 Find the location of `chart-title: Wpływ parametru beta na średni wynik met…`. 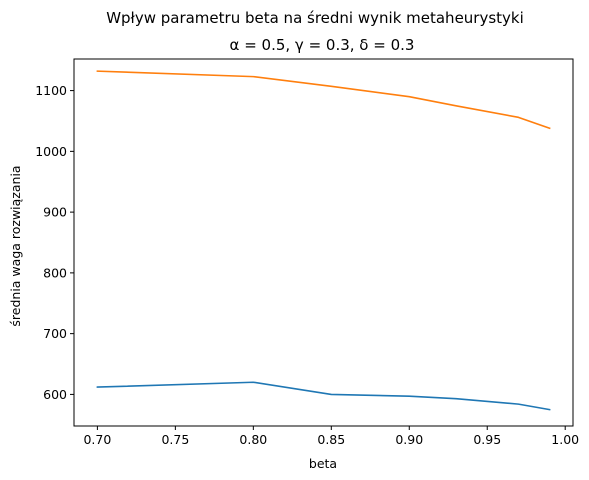

chart-title: Wpływ parametru beta na średni wynik met… is located at coordinates (315, 18).